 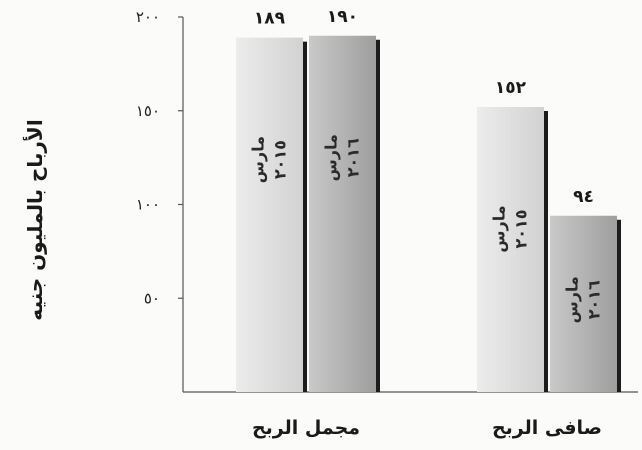 I want to click on y-tick-label: ١٠٠, so click(x=148, y=205).